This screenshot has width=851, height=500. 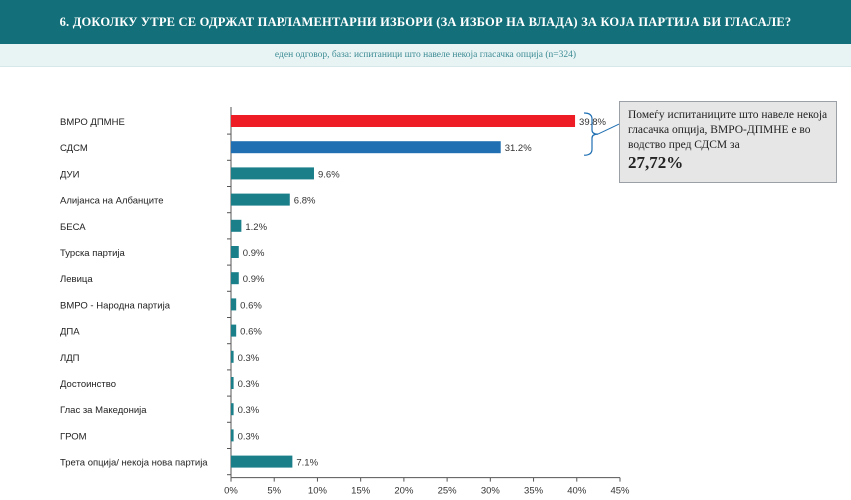 What do you see at coordinates (491, 491) in the screenshot?
I see `x-tick-label: 30%` at bounding box center [491, 491].